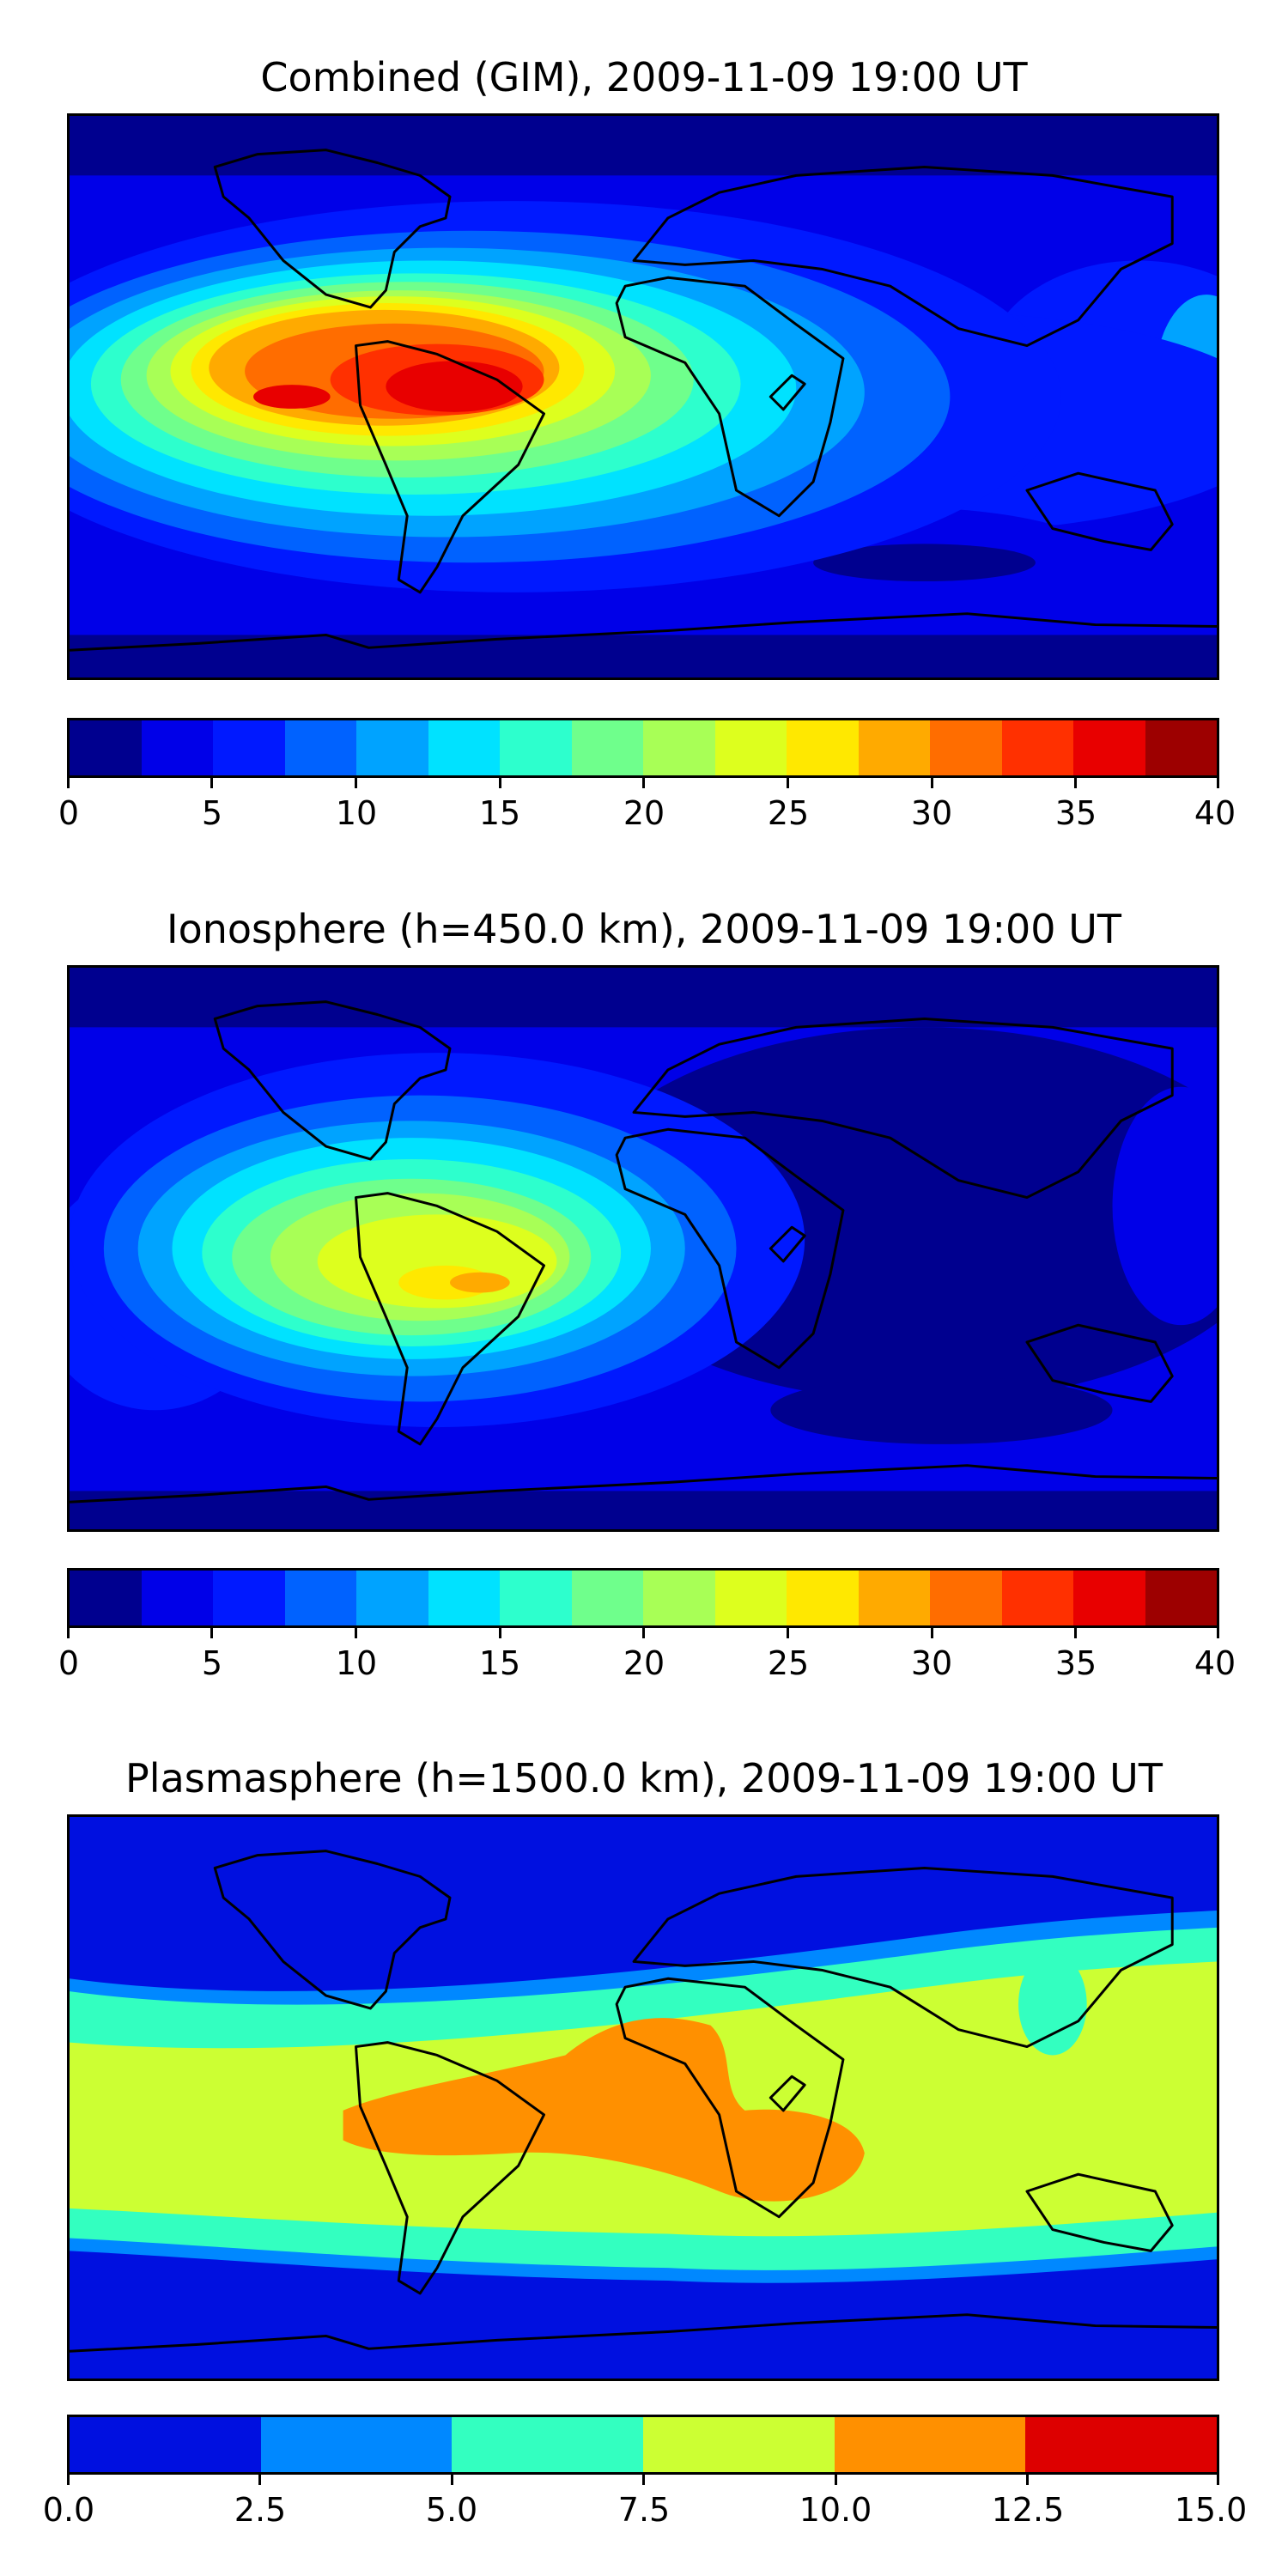 The width and height of the screenshot is (1288, 2576). Describe the element at coordinates (452, 2510) in the screenshot. I see `colorbar-tick-label: 5.0` at that location.